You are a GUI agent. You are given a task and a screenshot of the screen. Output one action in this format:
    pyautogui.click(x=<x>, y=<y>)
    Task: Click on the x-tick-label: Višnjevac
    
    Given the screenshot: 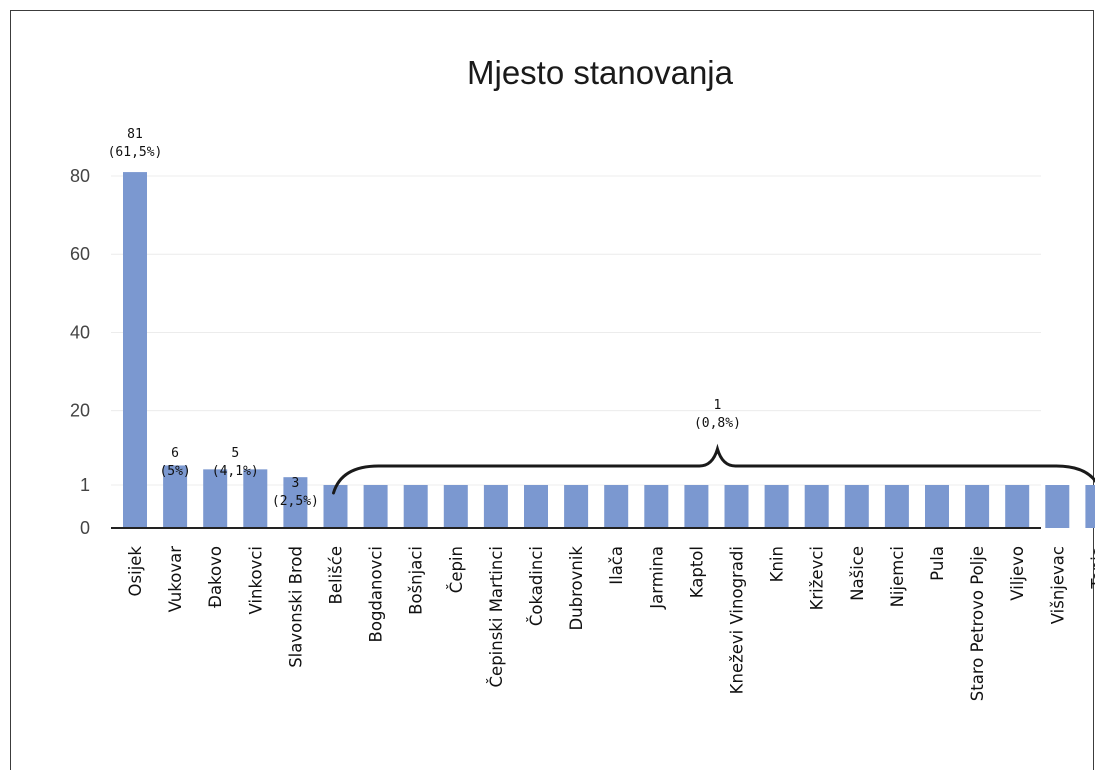 What is the action you would take?
    pyautogui.click(x=1057, y=585)
    